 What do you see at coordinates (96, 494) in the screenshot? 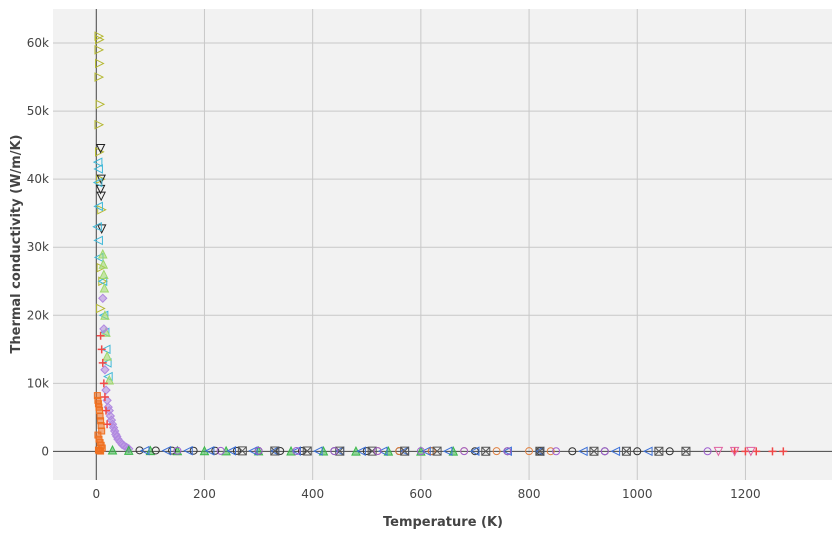
I see `x-tick-label: 0` at bounding box center [96, 494].